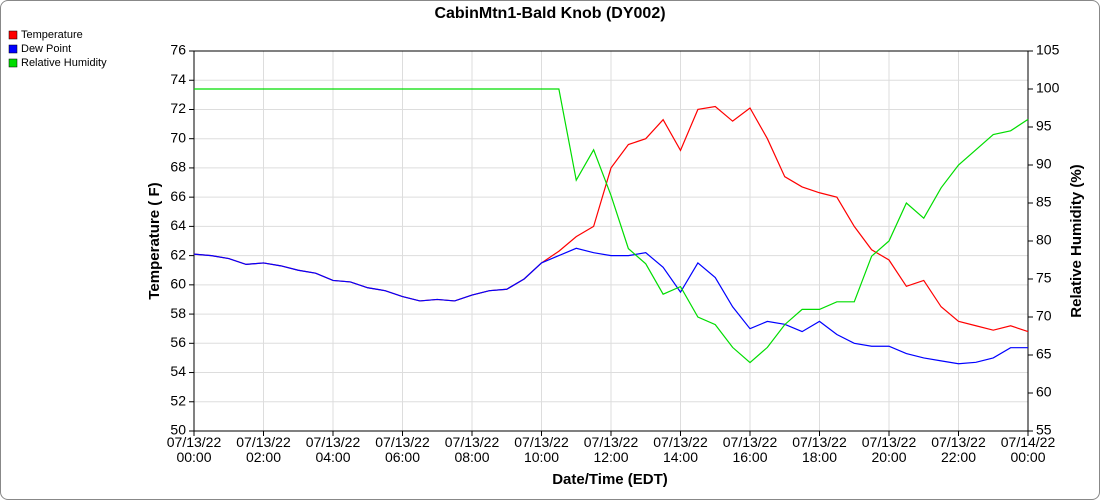  What do you see at coordinates (611, 449) in the screenshot?
I see `x-tick-label: 07/13/22 12:00` at bounding box center [611, 449].